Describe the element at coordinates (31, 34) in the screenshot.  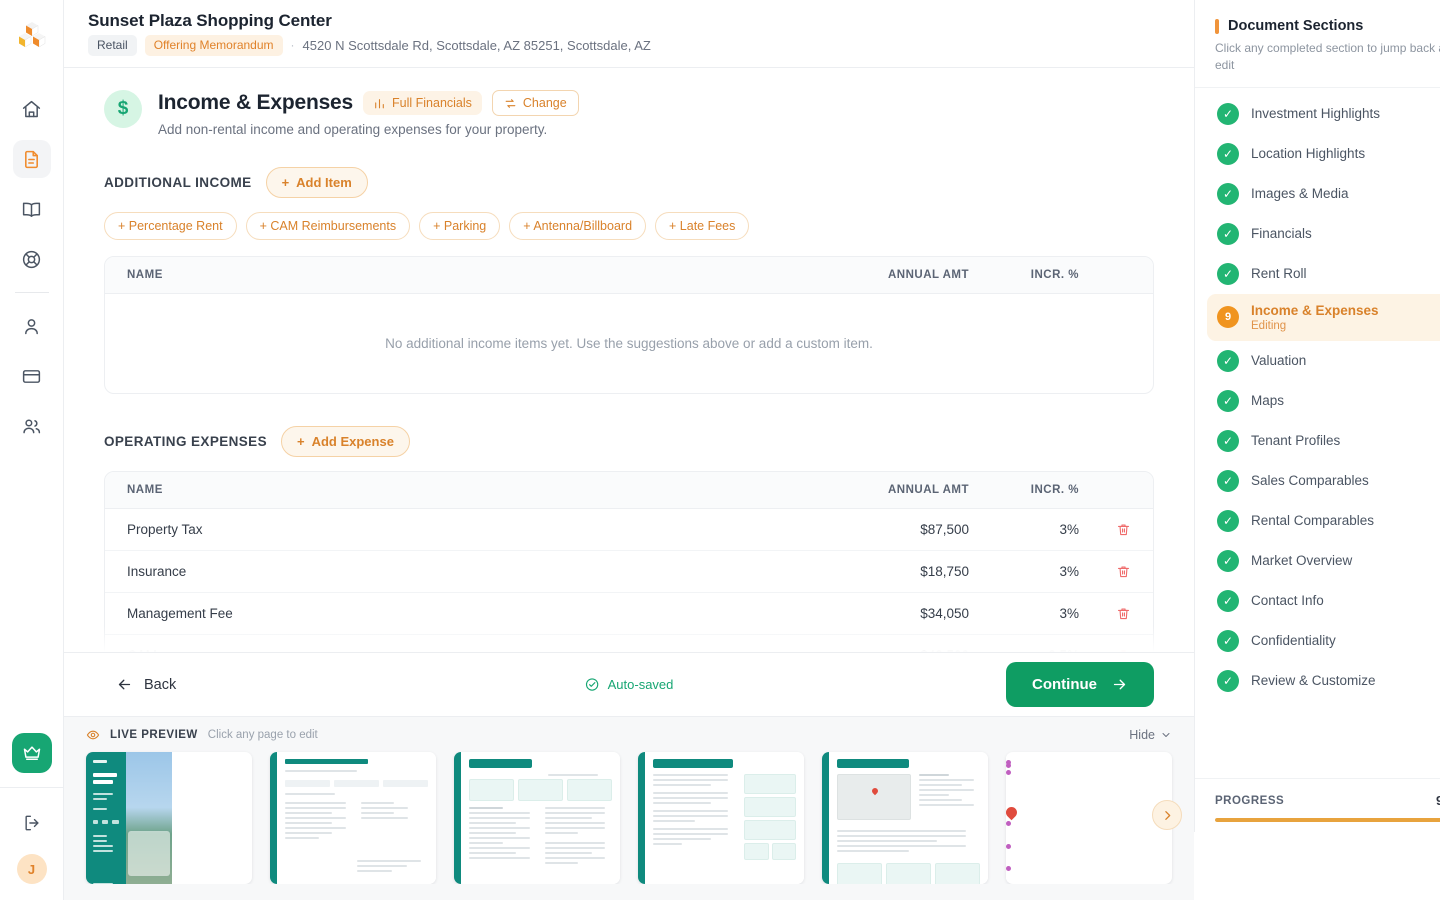
I see `app-logo` at that location.